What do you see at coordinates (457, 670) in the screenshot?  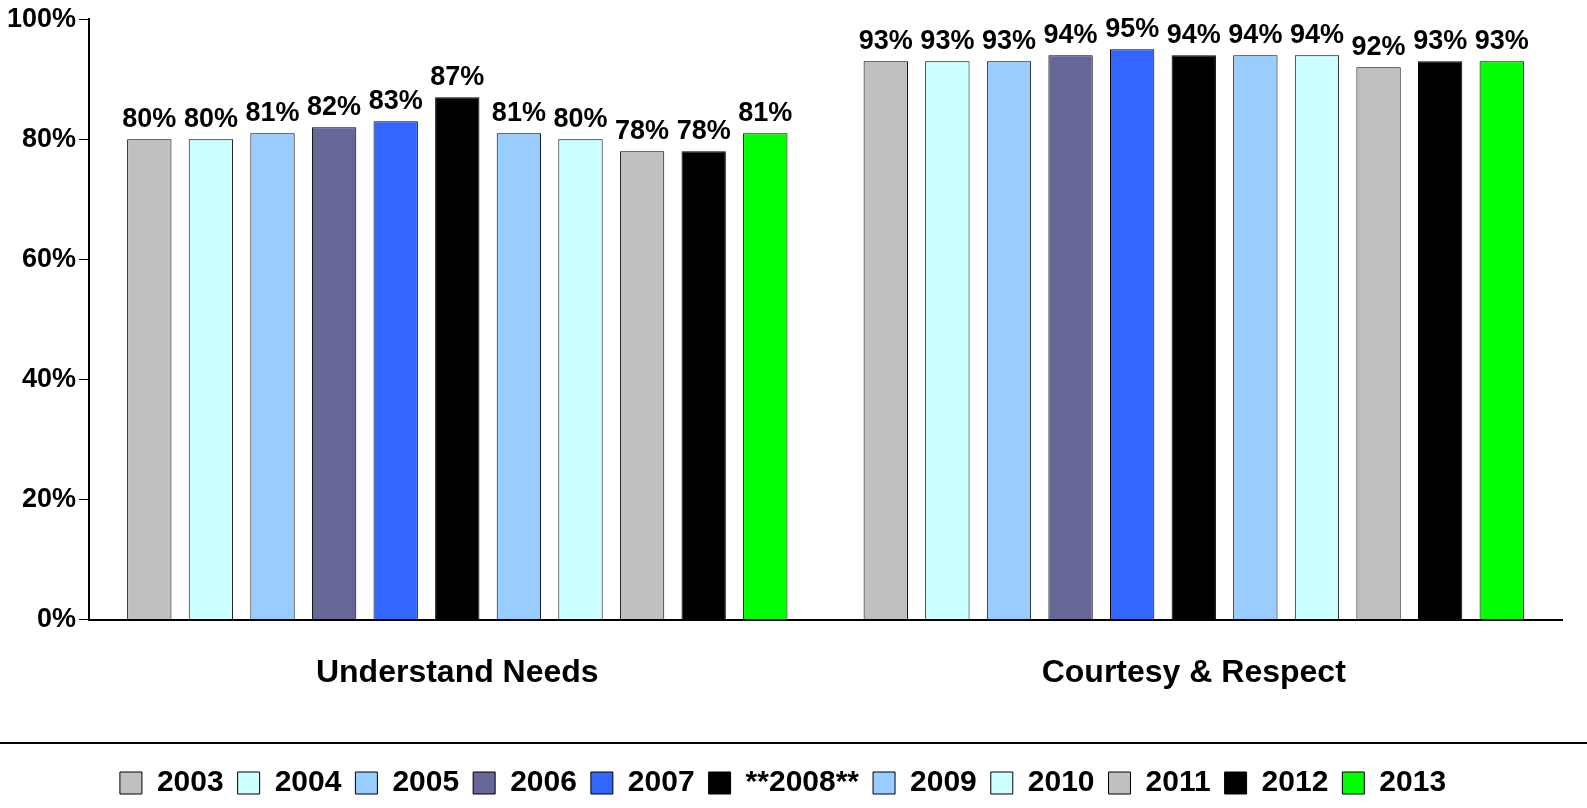 I see `x-tick-label: Understand Needs` at bounding box center [457, 670].